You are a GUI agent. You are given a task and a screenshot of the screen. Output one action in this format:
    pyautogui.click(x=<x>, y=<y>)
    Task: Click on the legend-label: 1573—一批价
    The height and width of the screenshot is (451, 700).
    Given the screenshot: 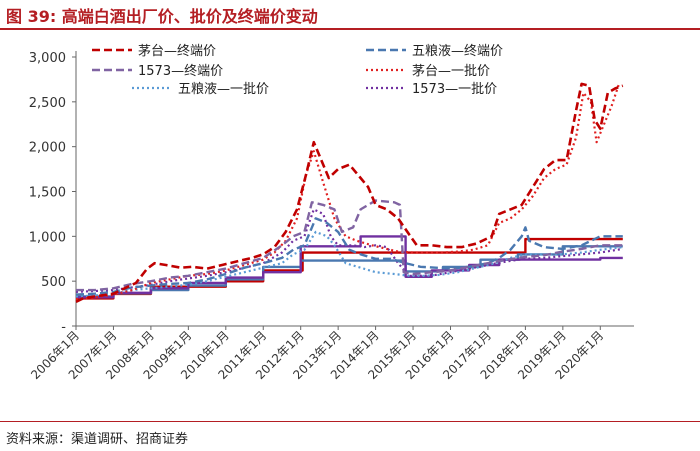 What is the action you would take?
    pyautogui.click(x=454, y=89)
    